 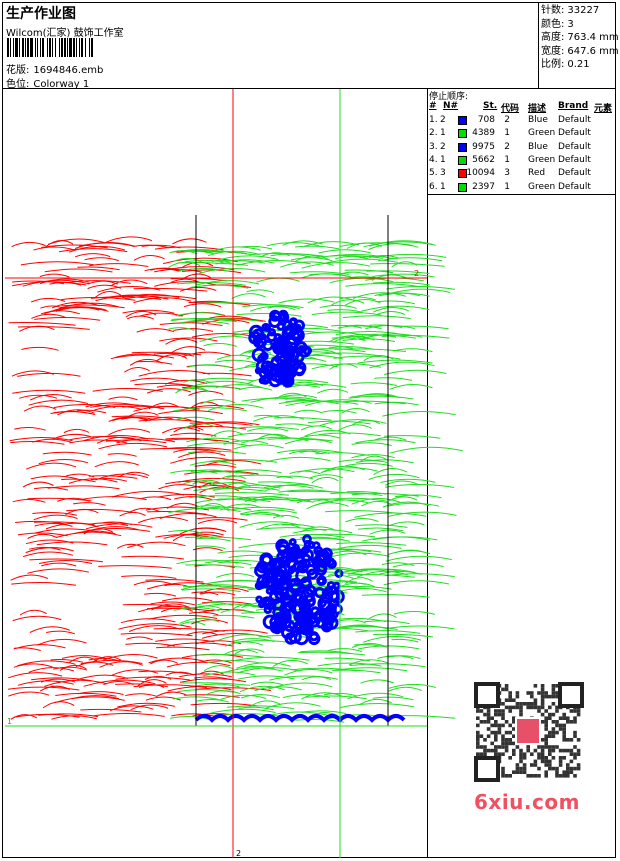 What do you see at coordinates (521, 194) in the screenshot?
I see `sequence-divider` at bounding box center [521, 194].